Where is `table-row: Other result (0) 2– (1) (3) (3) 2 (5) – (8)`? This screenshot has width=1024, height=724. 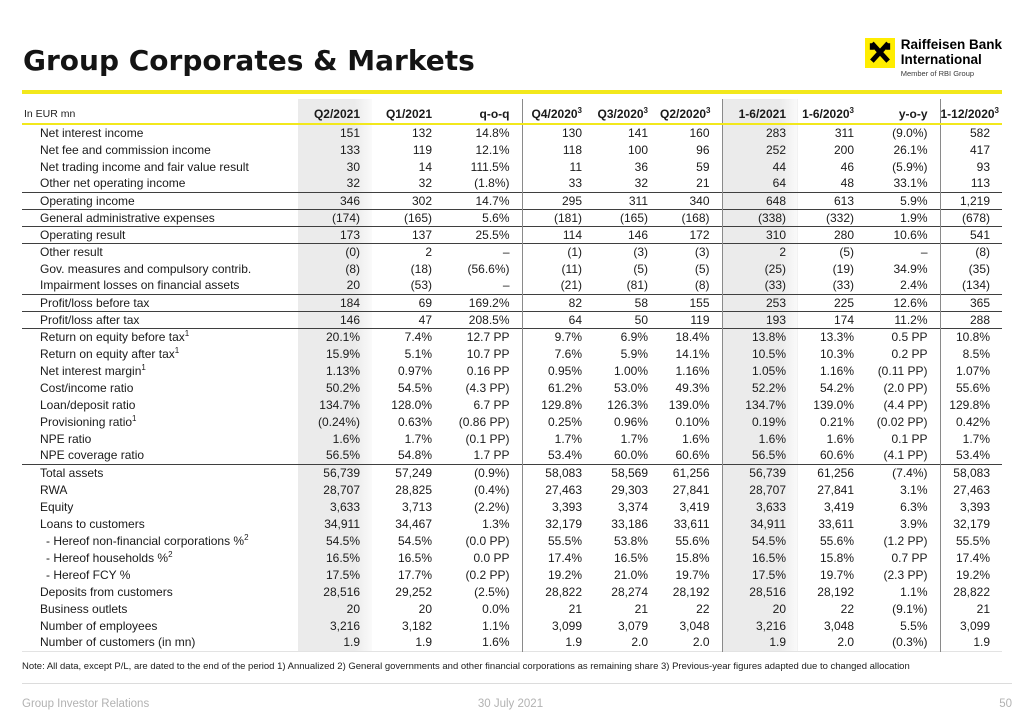
table-row: Other result (0) 2– (1) (3) (3) 2 (5) – (8) is located at coordinates (512, 251).